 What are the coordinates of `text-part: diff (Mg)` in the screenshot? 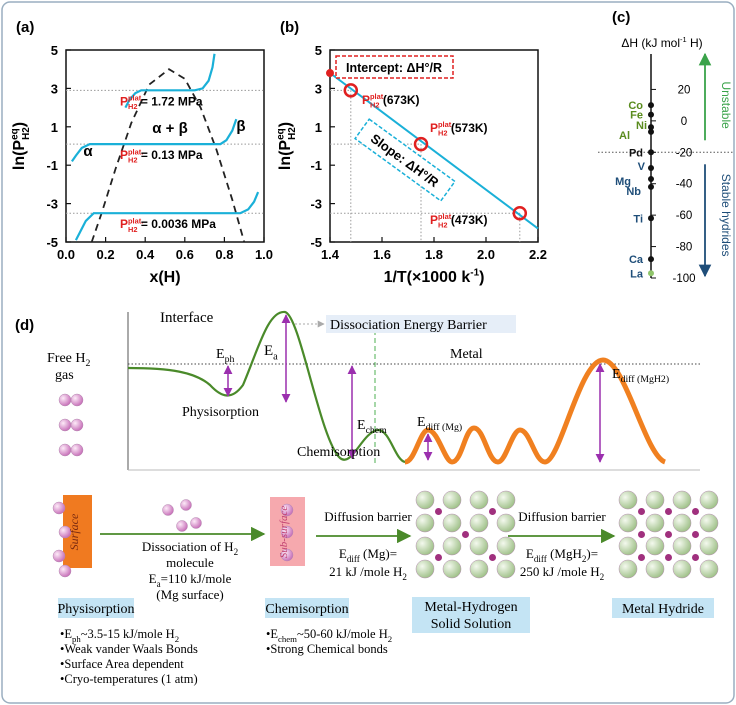 It's located at (444, 427).